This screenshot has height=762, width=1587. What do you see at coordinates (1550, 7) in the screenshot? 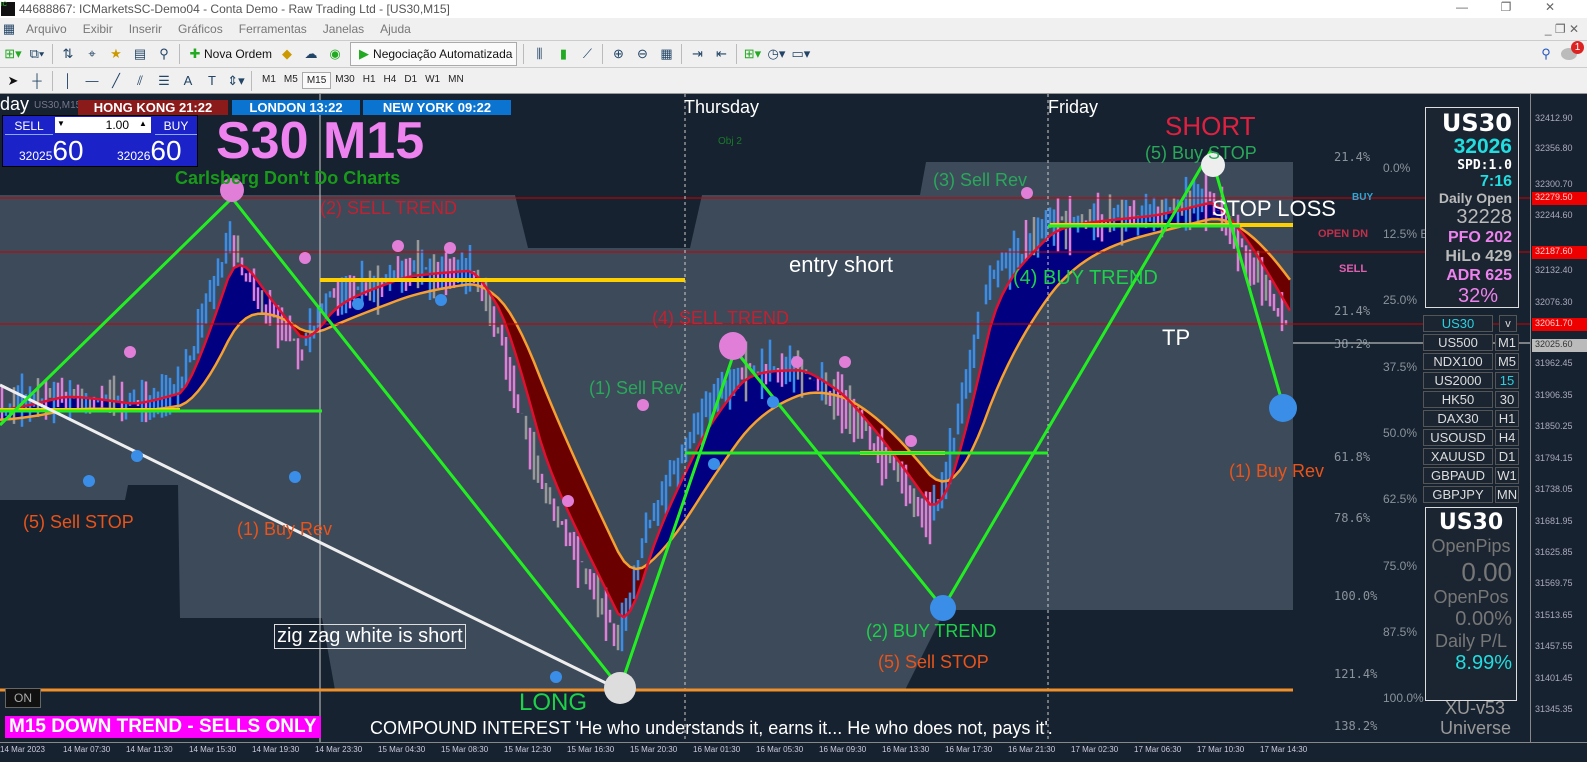
I see `close-button: ✕` at bounding box center [1550, 7].